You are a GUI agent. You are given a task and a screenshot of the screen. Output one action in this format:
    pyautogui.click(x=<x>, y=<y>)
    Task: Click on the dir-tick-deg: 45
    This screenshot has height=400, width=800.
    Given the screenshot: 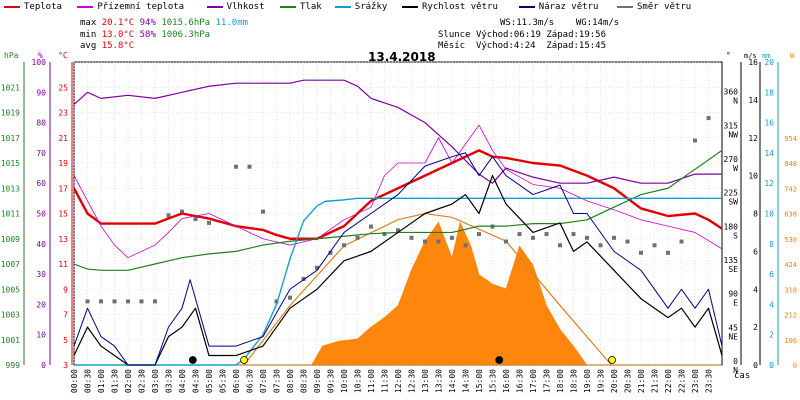 What is the action you would take?
    pyautogui.click(x=733, y=327)
    